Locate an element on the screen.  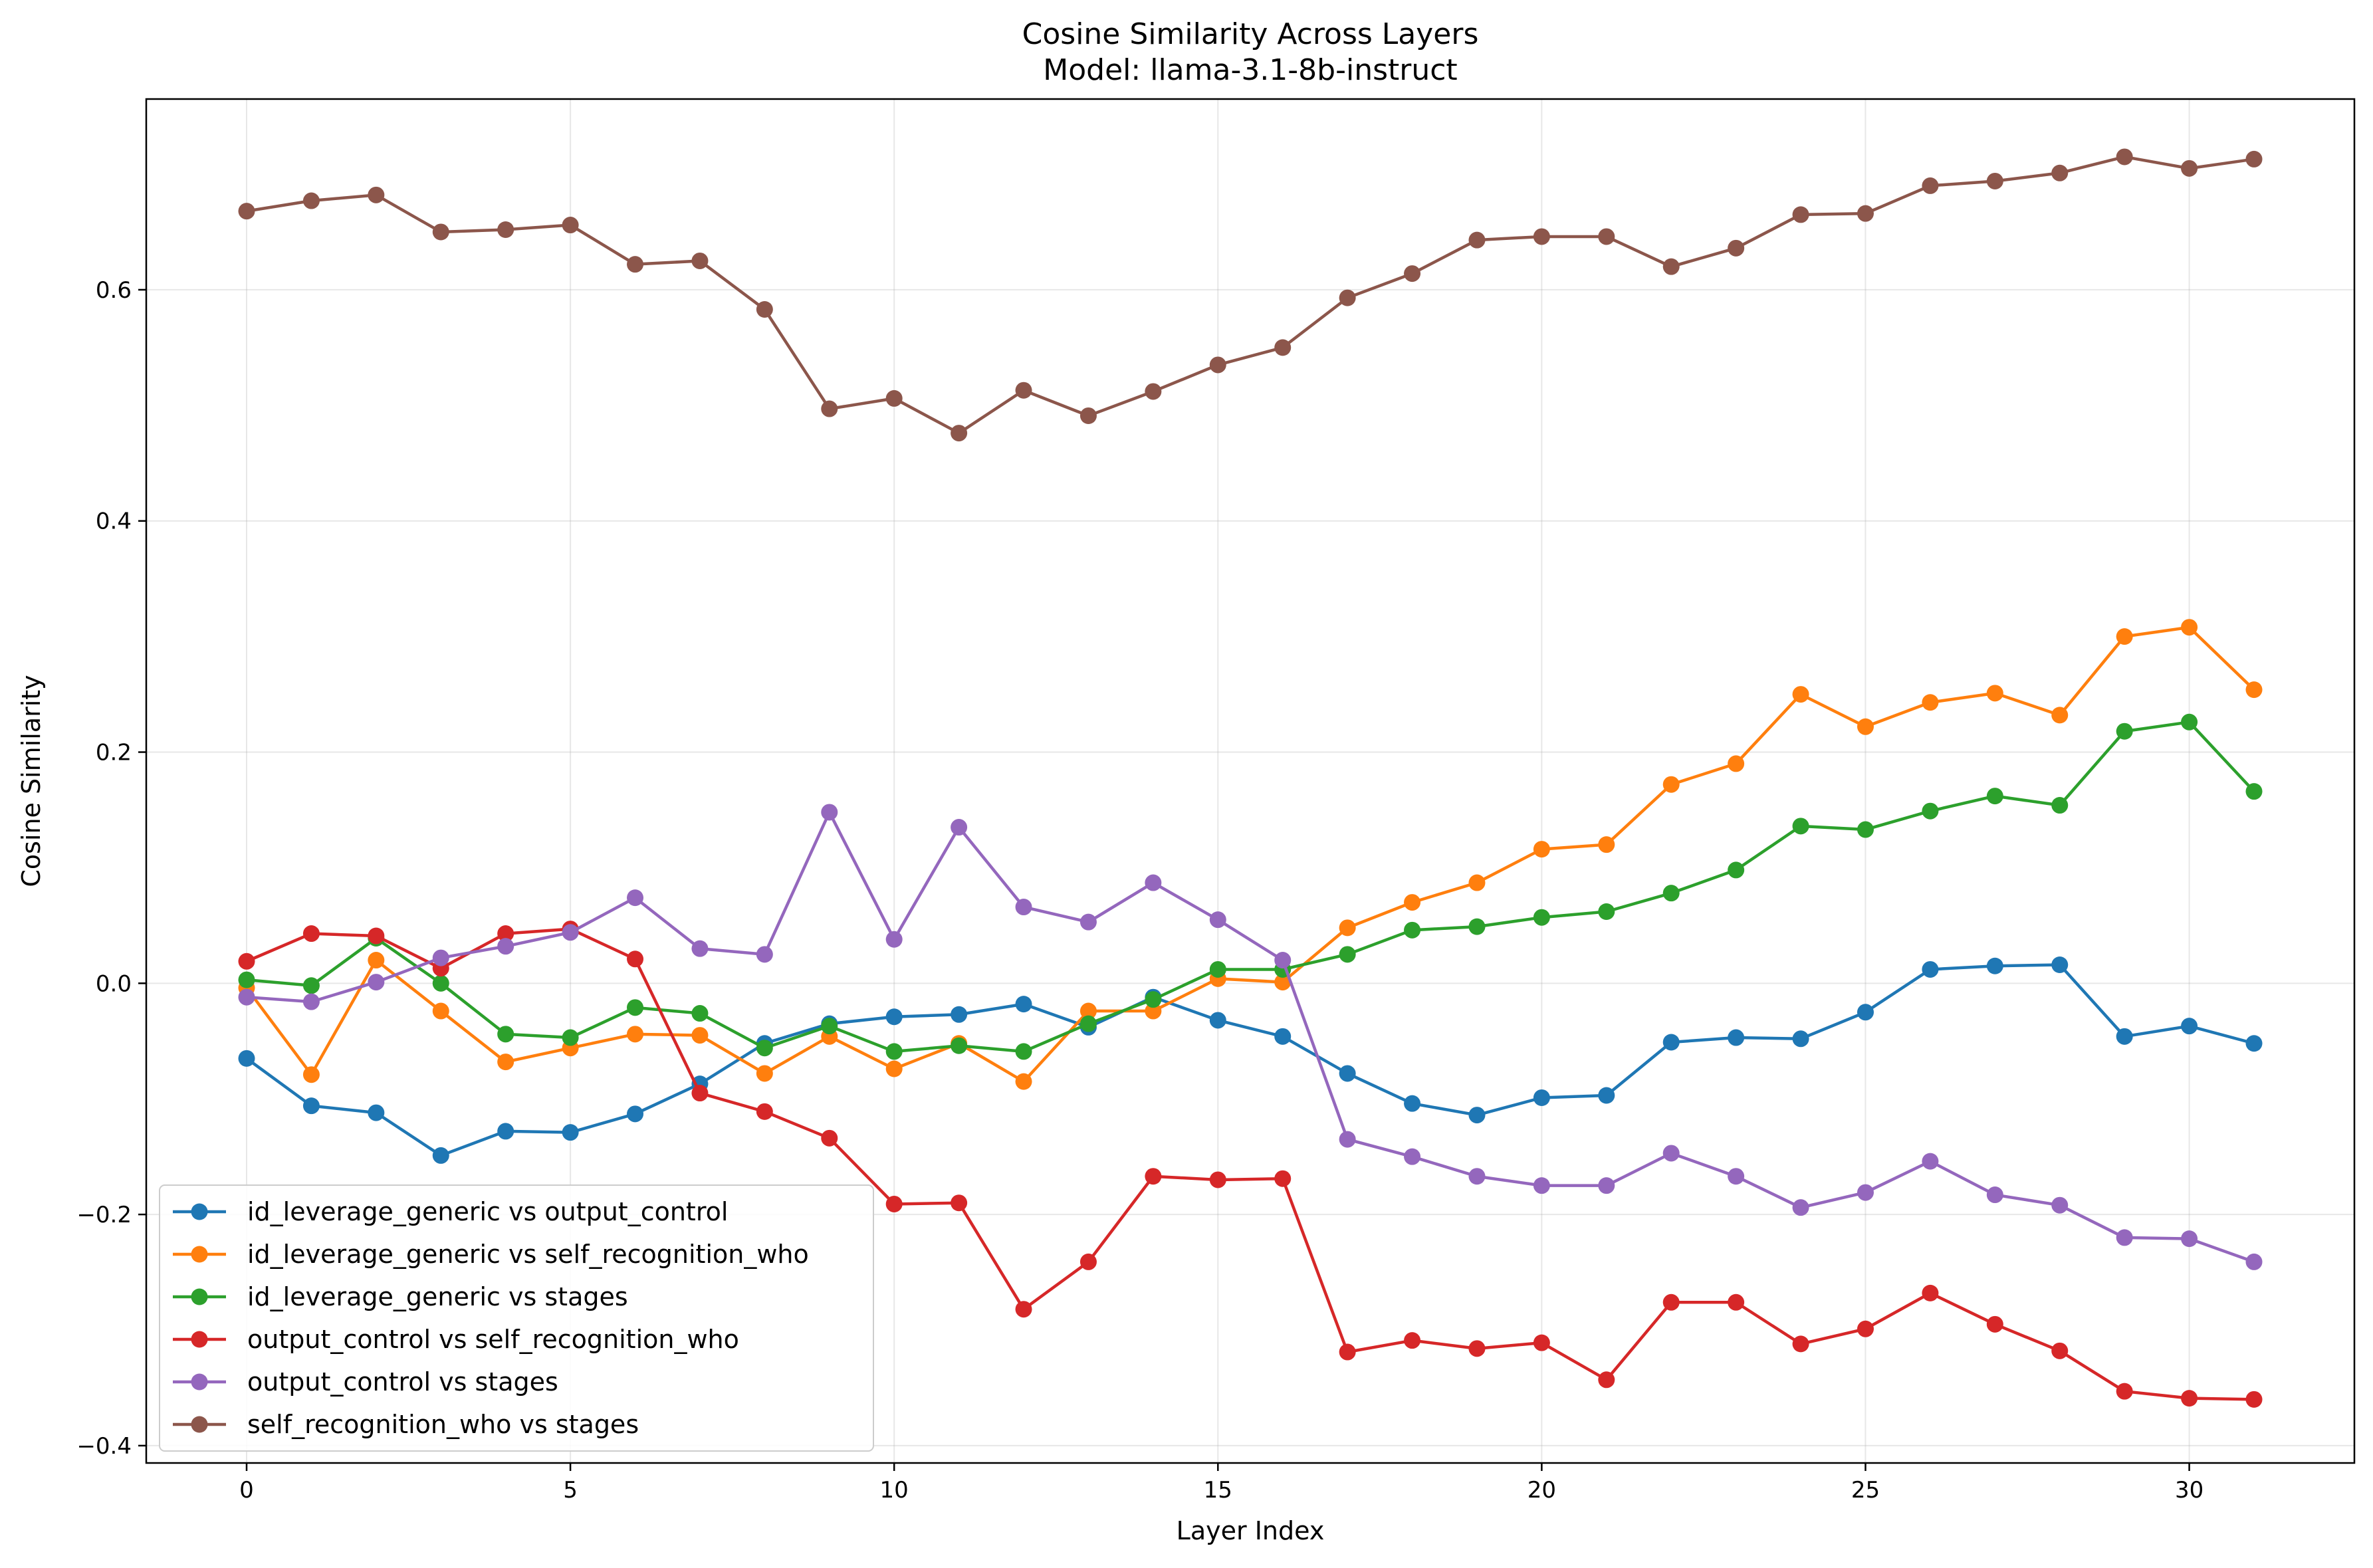
x-axis-label: Layer Index is located at coordinates (1251, 1530).